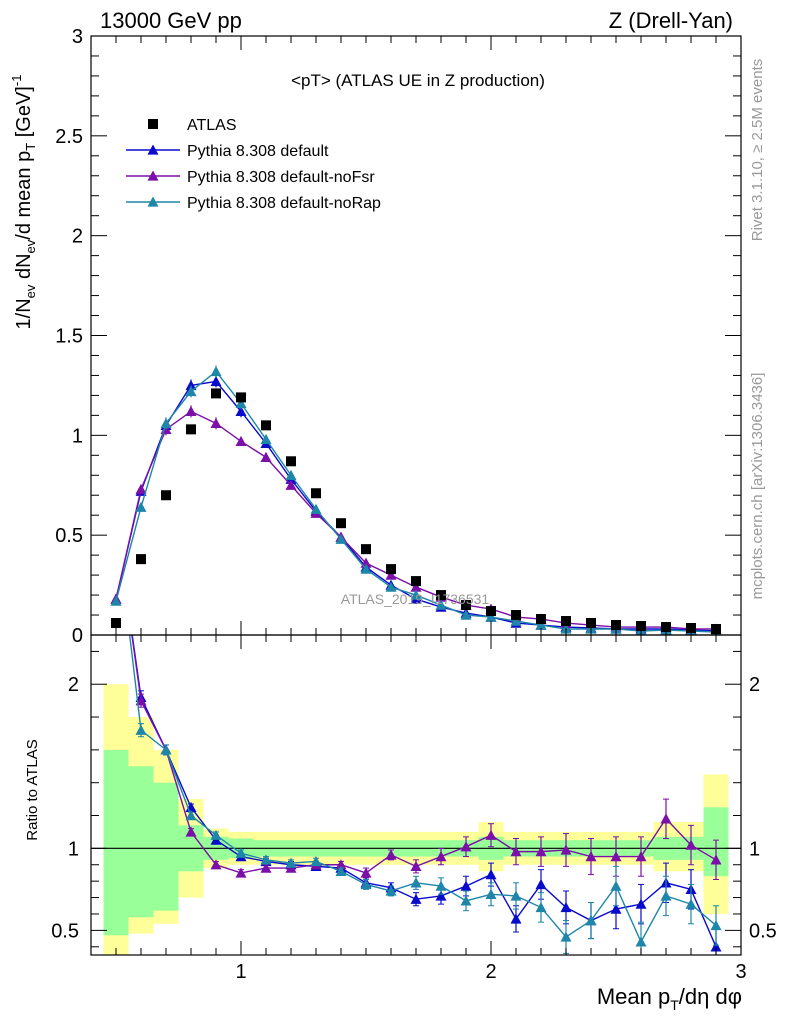 The height and width of the screenshot is (1029, 786). What do you see at coordinates (77, 237) in the screenshot?
I see `y-tick-label: 2` at bounding box center [77, 237].